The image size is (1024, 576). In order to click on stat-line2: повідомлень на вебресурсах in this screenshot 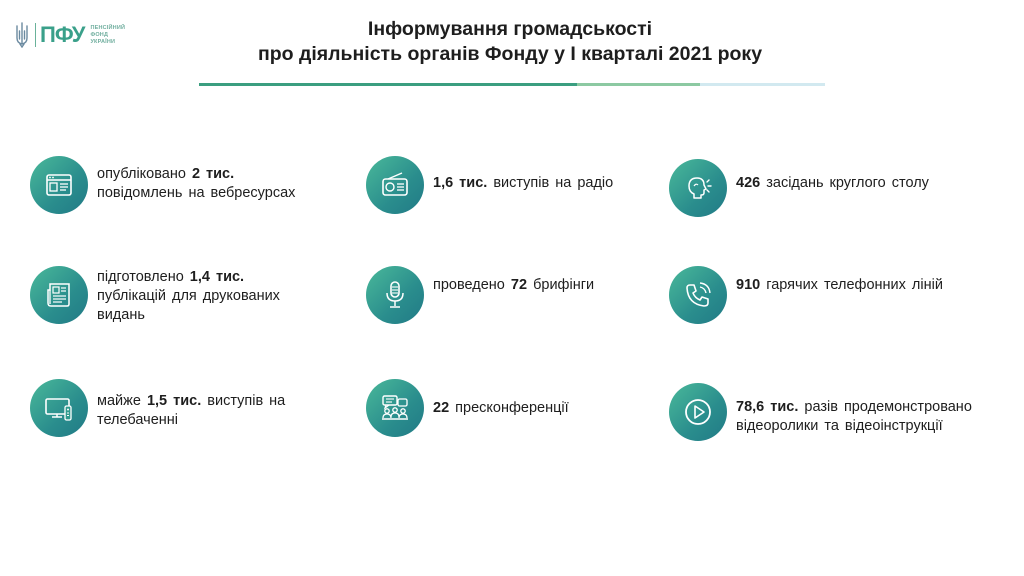, I will do `click(196, 193)`.